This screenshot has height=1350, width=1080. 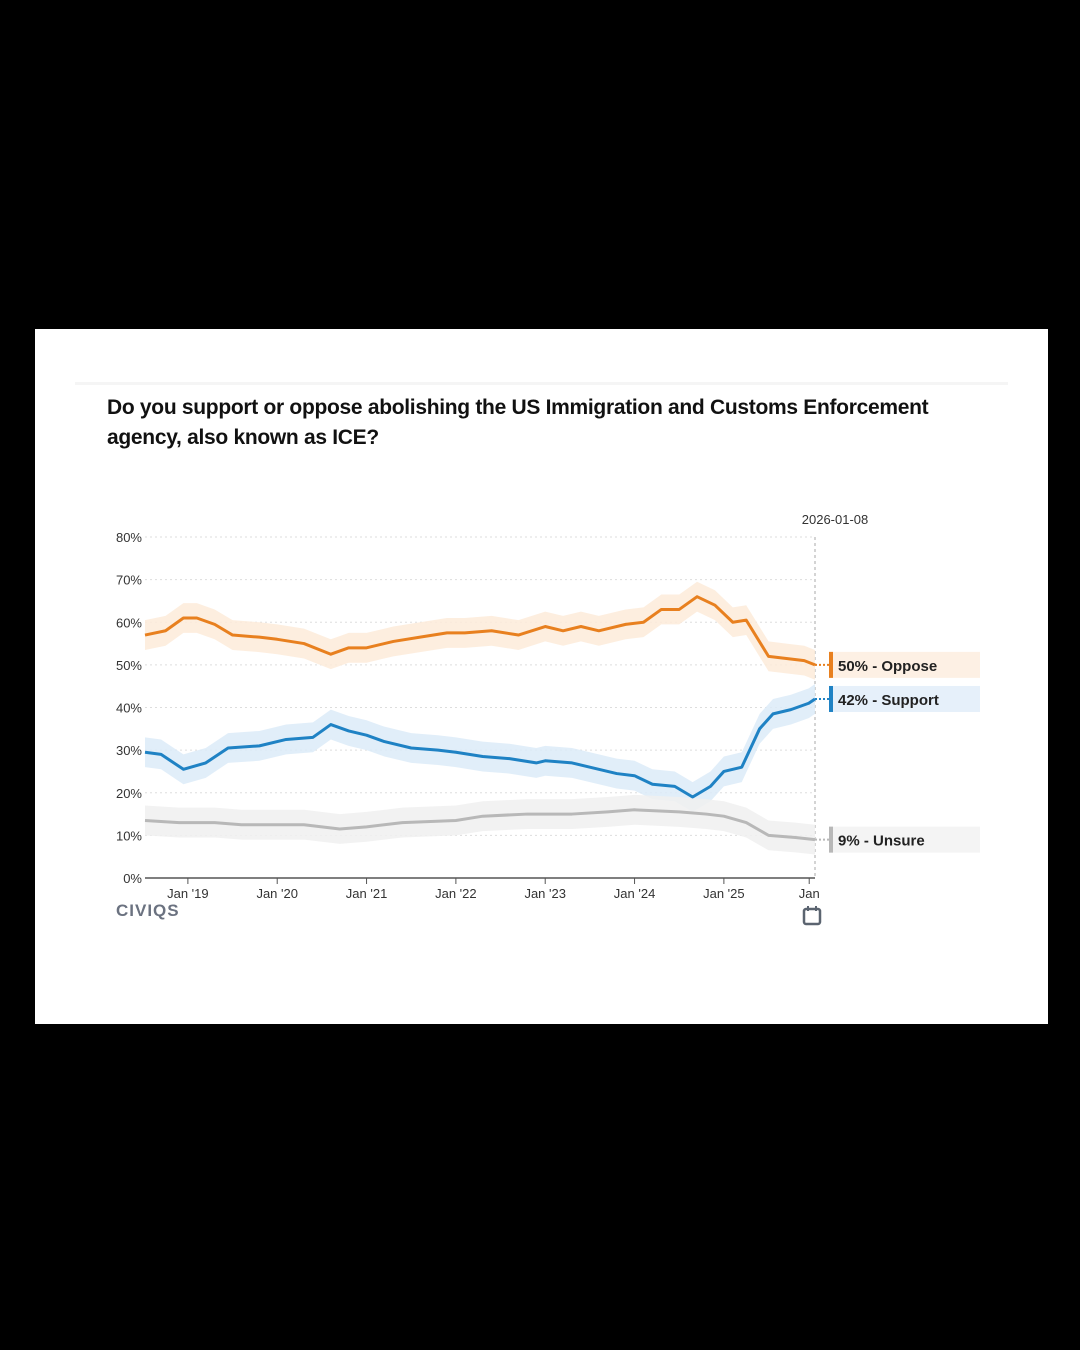 What do you see at coordinates (277, 893) in the screenshot?
I see `x-tick-label: Jan '20` at bounding box center [277, 893].